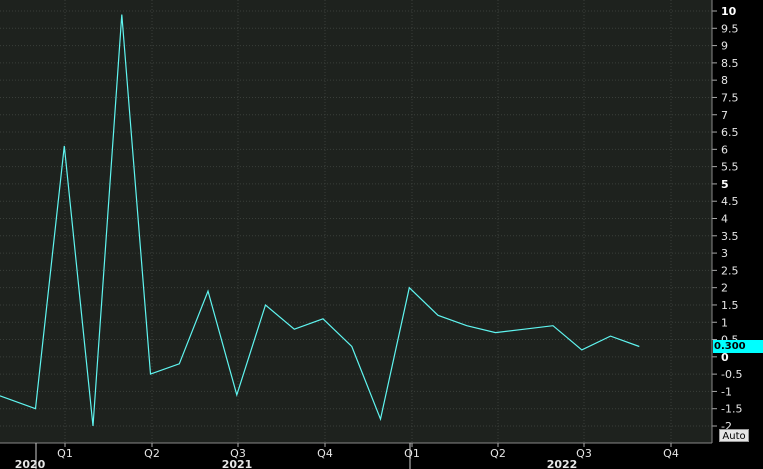 Image resolution: width=763 pixels, height=469 pixels. What do you see at coordinates (725, 184) in the screenshot?
I see `y-tick-label: 5` at bounding box center [725, 184].